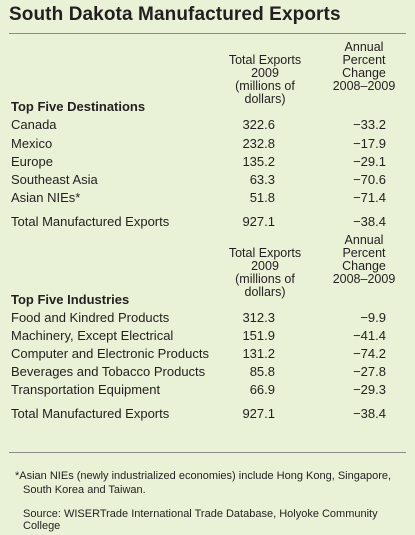  I want to click on row-percent-change: −27.8, so click(369, 371).